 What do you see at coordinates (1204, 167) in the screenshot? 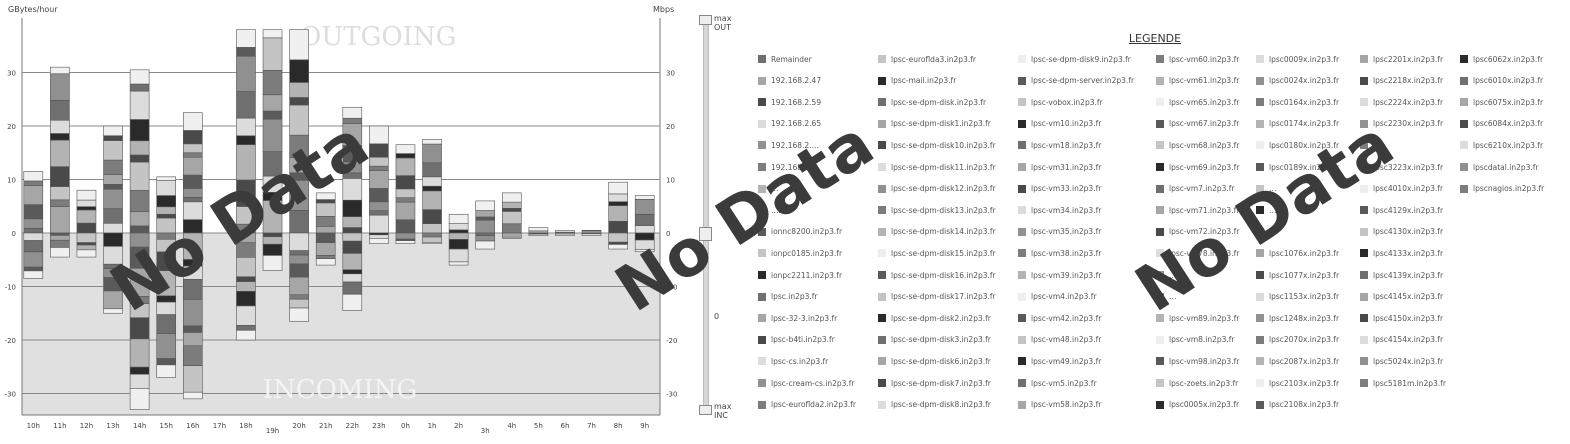
I see `legend-label: lpsc-vm69.in2p3.fr` at bounding box center [1204, 167].